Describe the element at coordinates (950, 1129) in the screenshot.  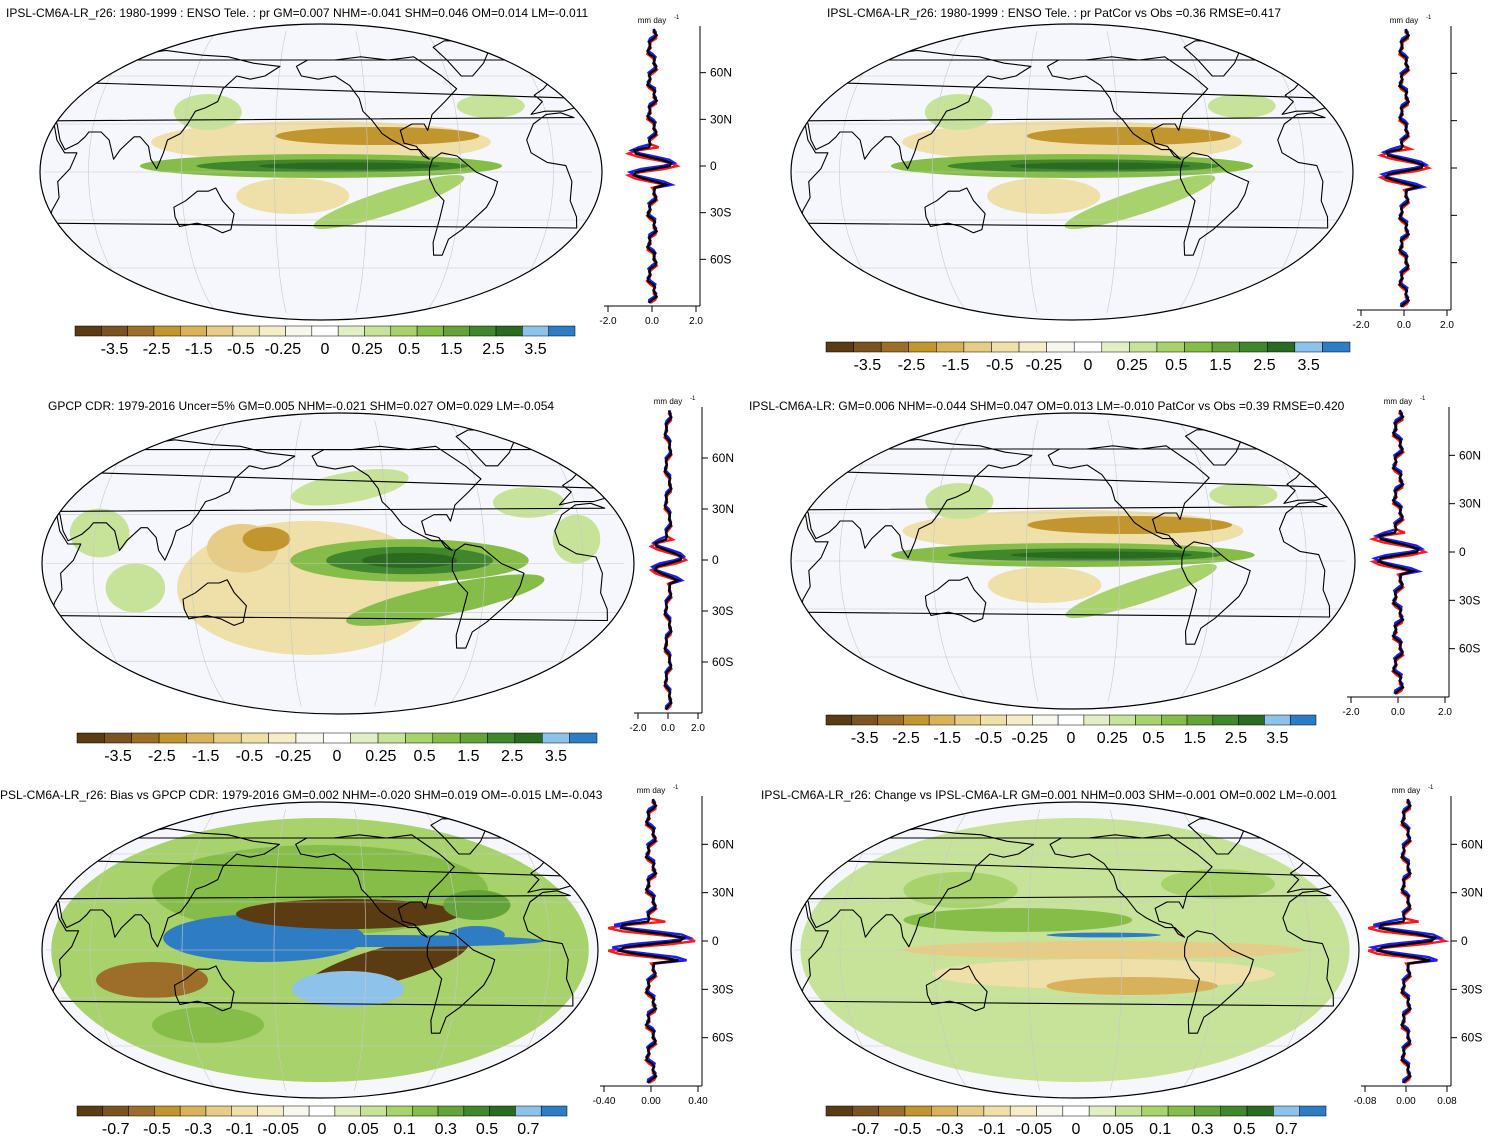
I see `colorbar-label: -0.3` at that location.